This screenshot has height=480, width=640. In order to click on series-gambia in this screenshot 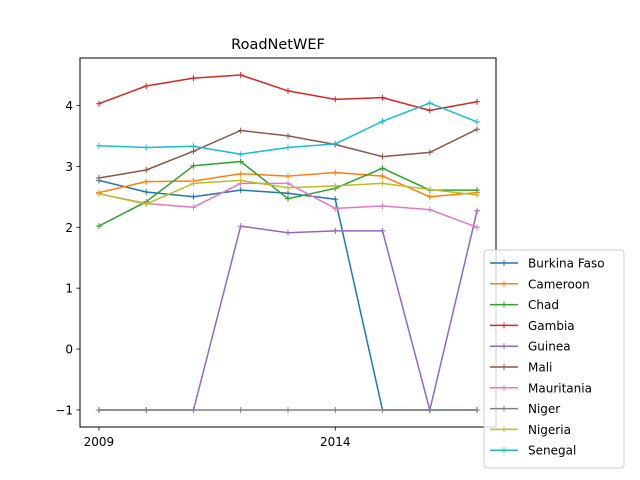, I will do `click(288, 93)`.